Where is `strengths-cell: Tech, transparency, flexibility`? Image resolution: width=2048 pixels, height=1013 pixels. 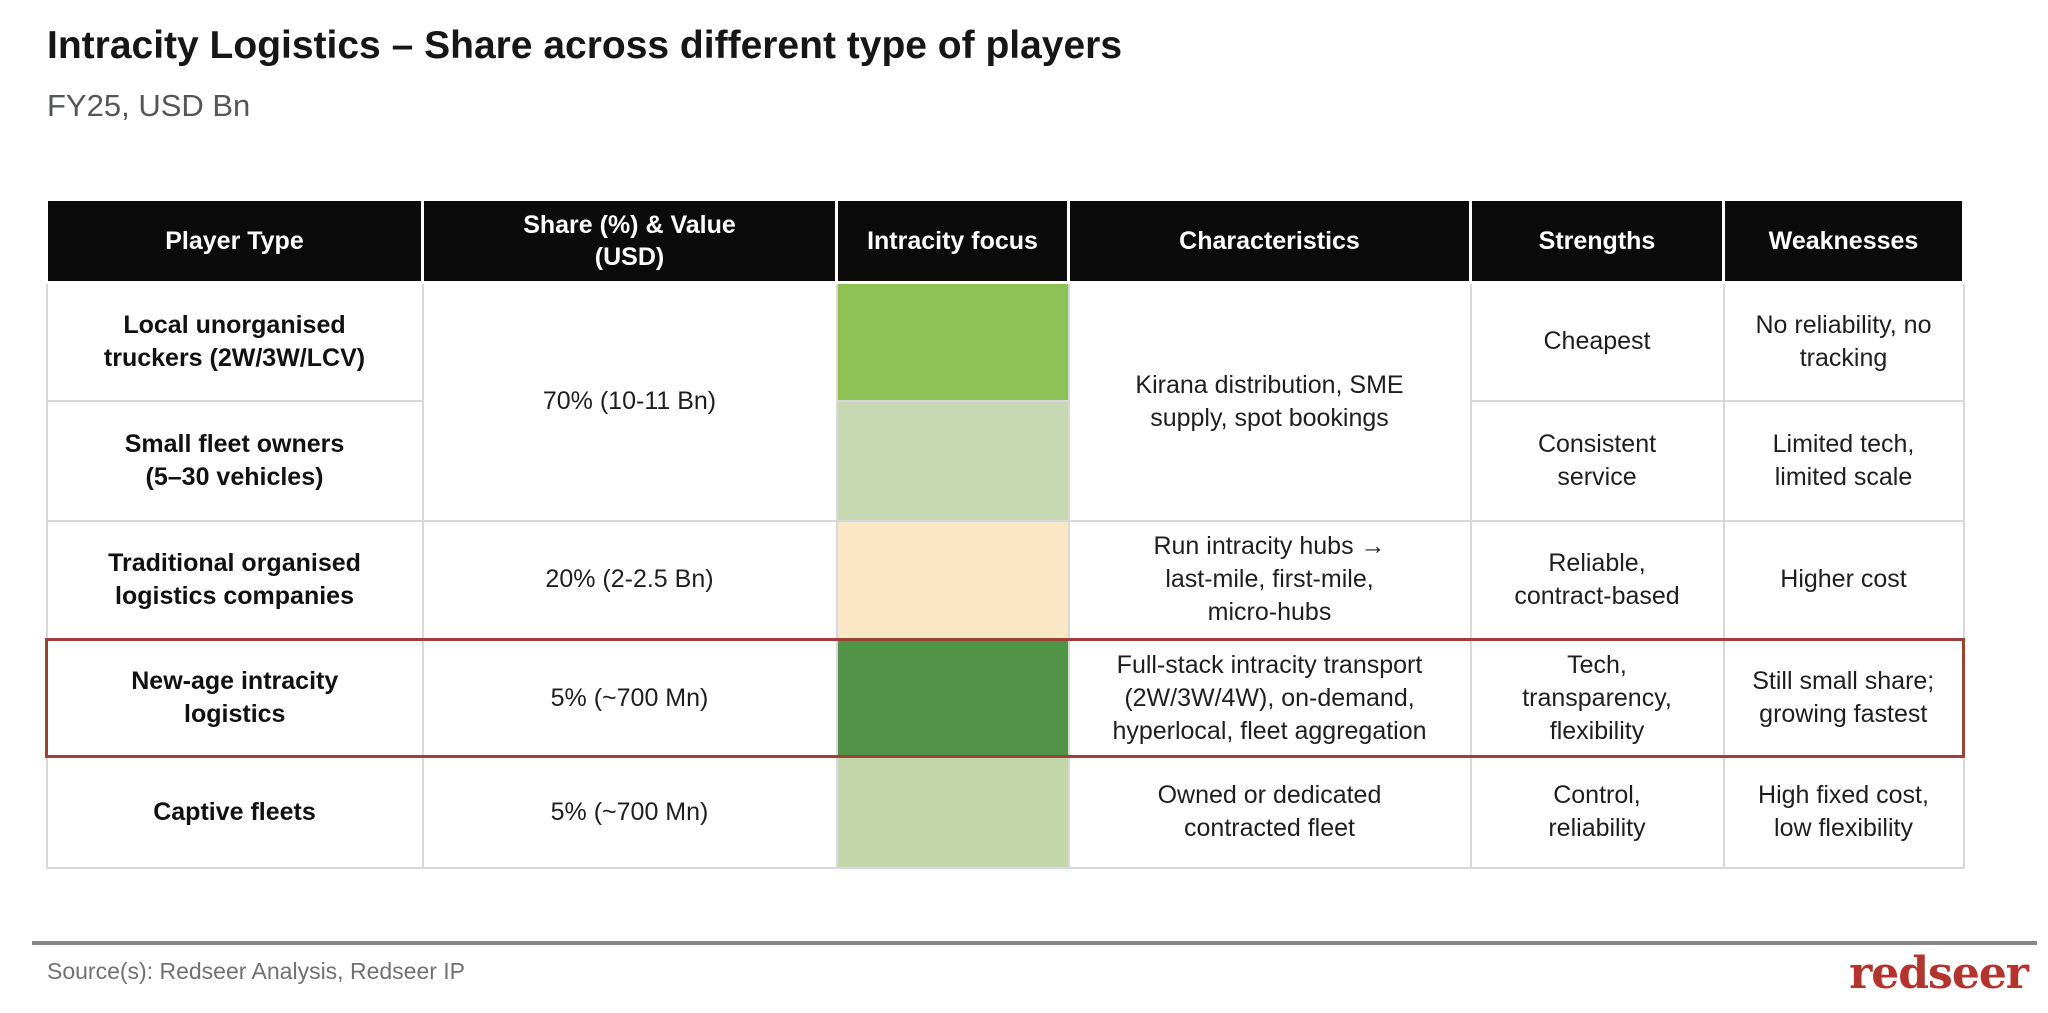
strengths-cell: Tech, transparency, flexibility is located at coordinates (1597, 698).